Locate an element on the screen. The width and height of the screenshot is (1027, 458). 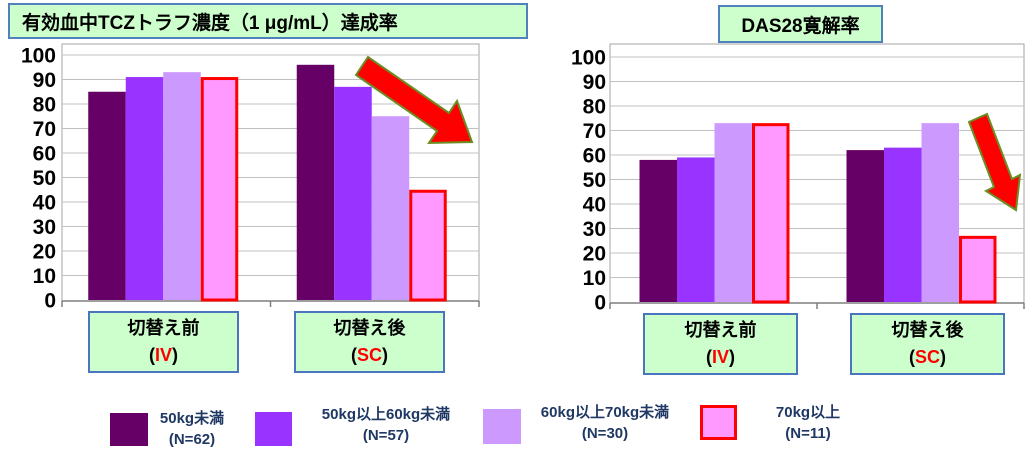
legend-series-count: (N=11) is located at coordinates (808, 433).